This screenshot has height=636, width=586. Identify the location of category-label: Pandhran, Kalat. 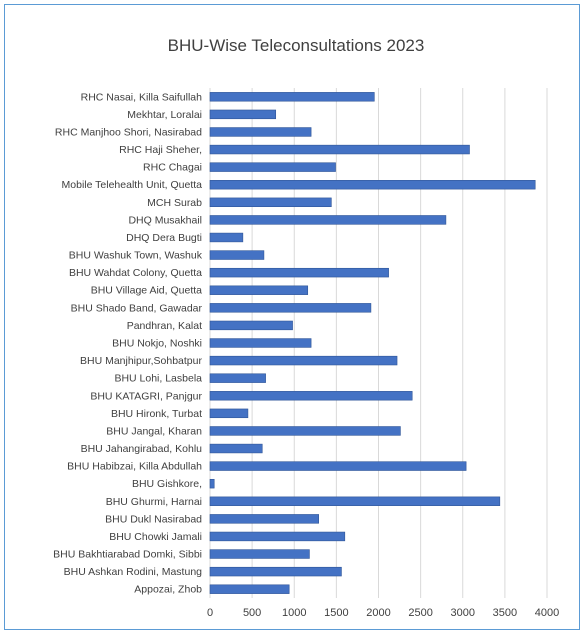
(164, 326).